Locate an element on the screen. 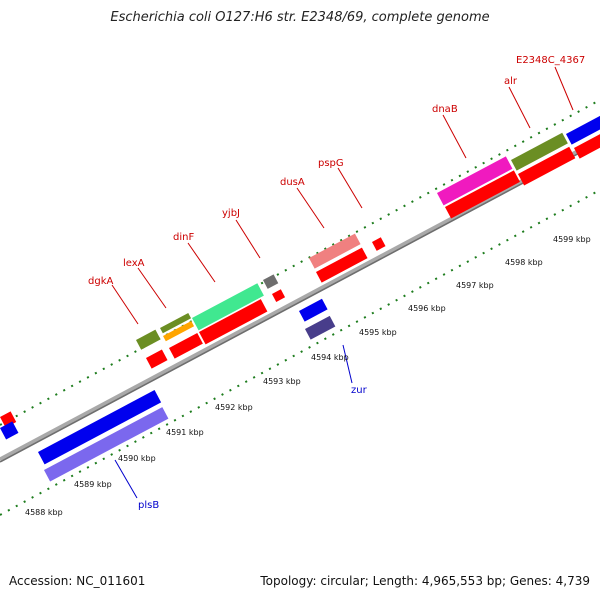 The height and width of the screenshot is (600, 600). leader-pspG is located at coordinates (350, 188).